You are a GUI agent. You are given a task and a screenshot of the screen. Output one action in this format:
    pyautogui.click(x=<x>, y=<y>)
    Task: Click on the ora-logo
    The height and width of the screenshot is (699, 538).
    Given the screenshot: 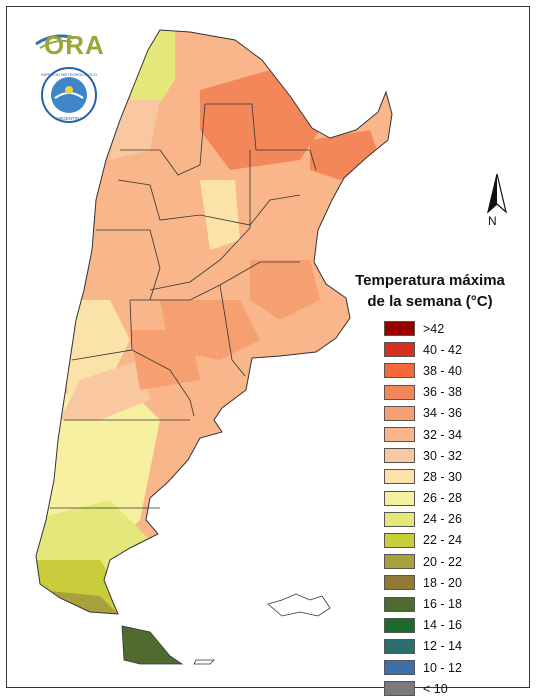 What is the action you would take?
    pyautogui.click(x=55, y=41)
    